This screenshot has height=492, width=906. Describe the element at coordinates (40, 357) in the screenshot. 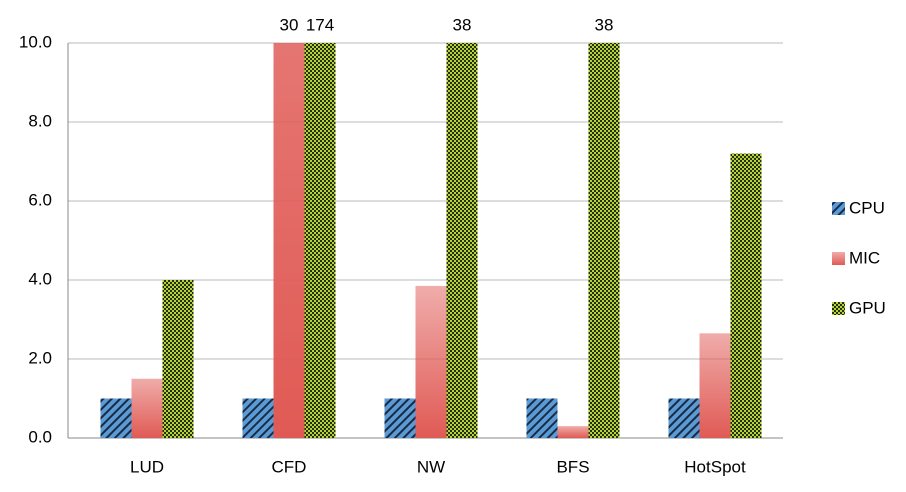

I see `y-tick-label: 2.0` at that location.